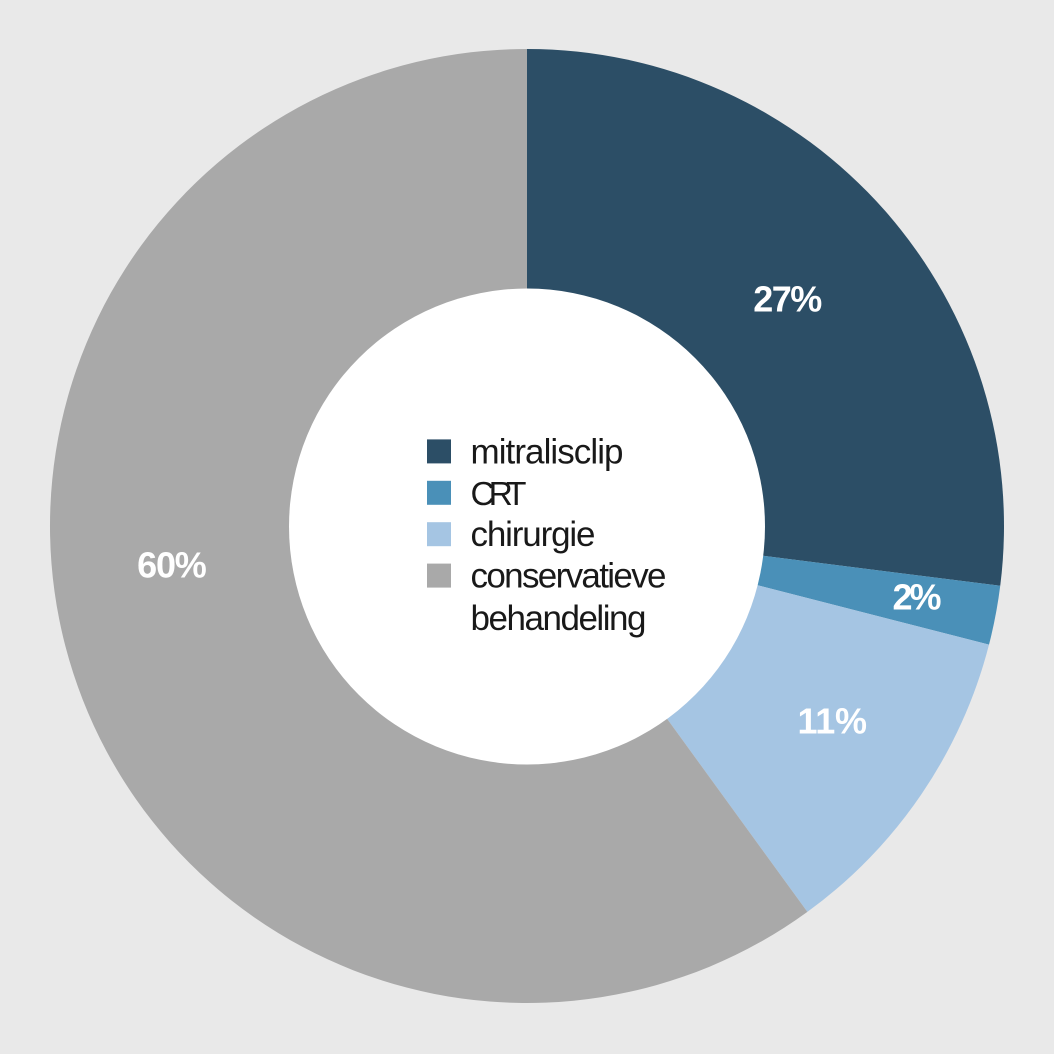 The width and height of the screenshot is (1054, 1054). What do you see at coordinates (833, 721) in the screenshot?
I see `svg-text: 11%` at bounding box center [833, 721].